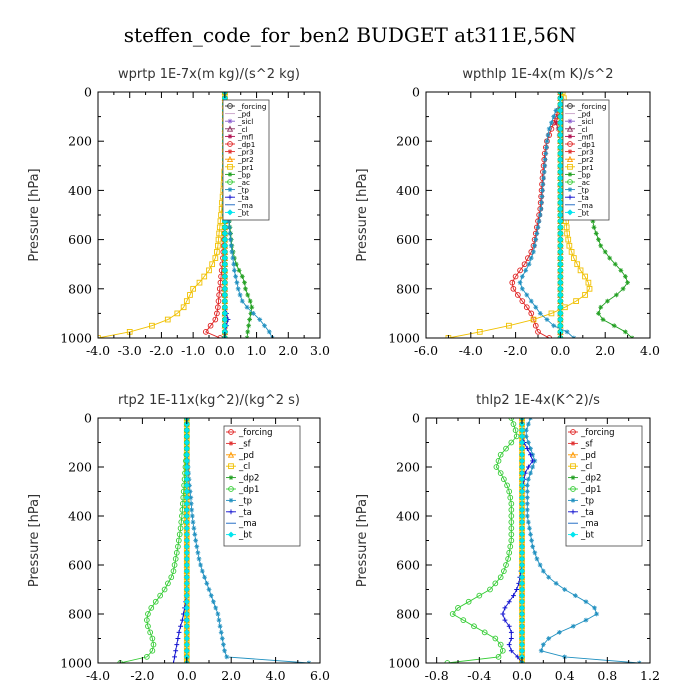 This screenshot has height=700, width=700. Describe the element at coordinates (225, 350) in the screenshot. I see `panel-1-xtick-label: 0.0` at that location.